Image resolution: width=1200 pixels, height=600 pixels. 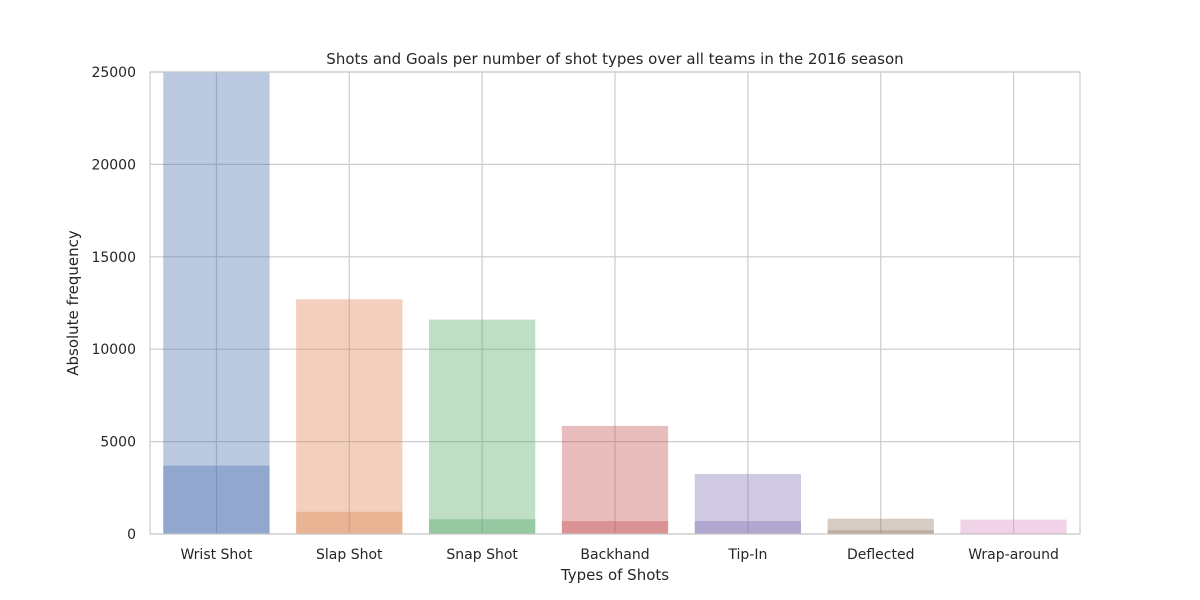 What do you see at coordinates (1013, 555) in the screenshot?
I see `x-tick-label: Wrap-around` at bounding box center [1013, 555].